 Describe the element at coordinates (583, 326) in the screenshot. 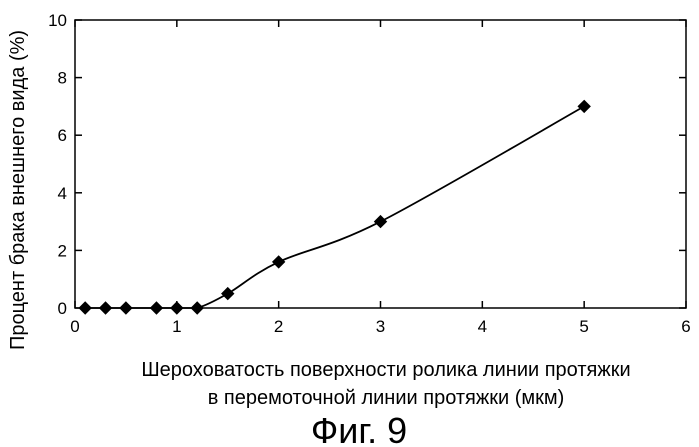

I see `x-tick-label: 5` at that location.